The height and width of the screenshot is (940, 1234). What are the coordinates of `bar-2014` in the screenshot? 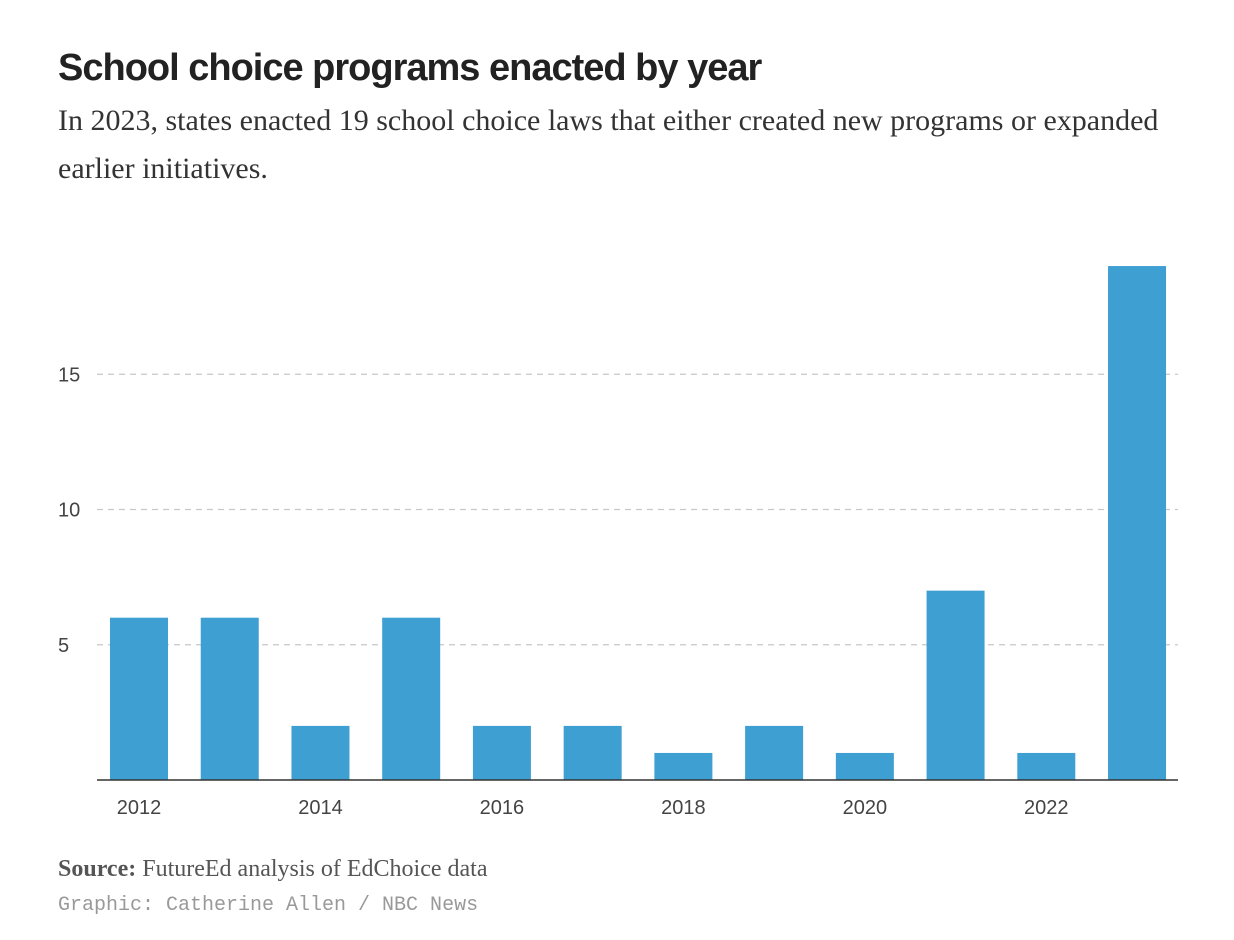 It's located at (320, 752).